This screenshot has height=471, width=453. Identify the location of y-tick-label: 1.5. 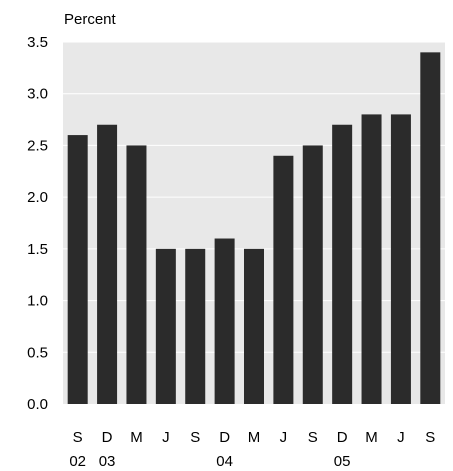
(37, 249).